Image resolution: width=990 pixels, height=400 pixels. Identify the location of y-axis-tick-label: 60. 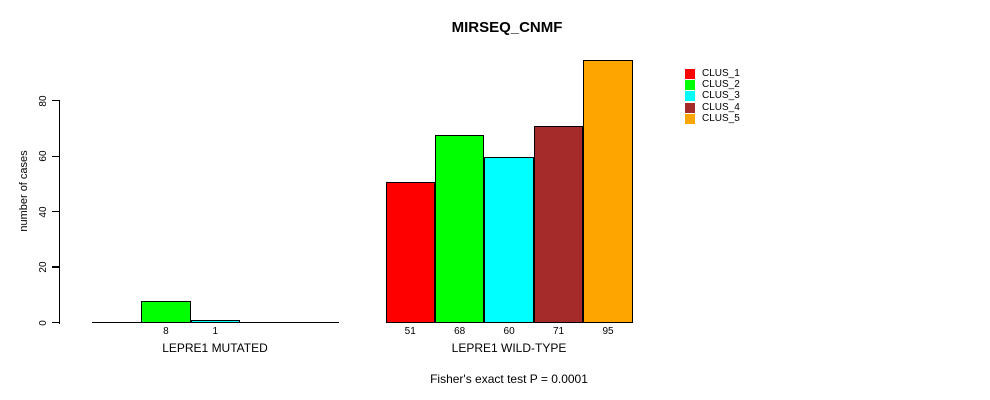
(43, 156).